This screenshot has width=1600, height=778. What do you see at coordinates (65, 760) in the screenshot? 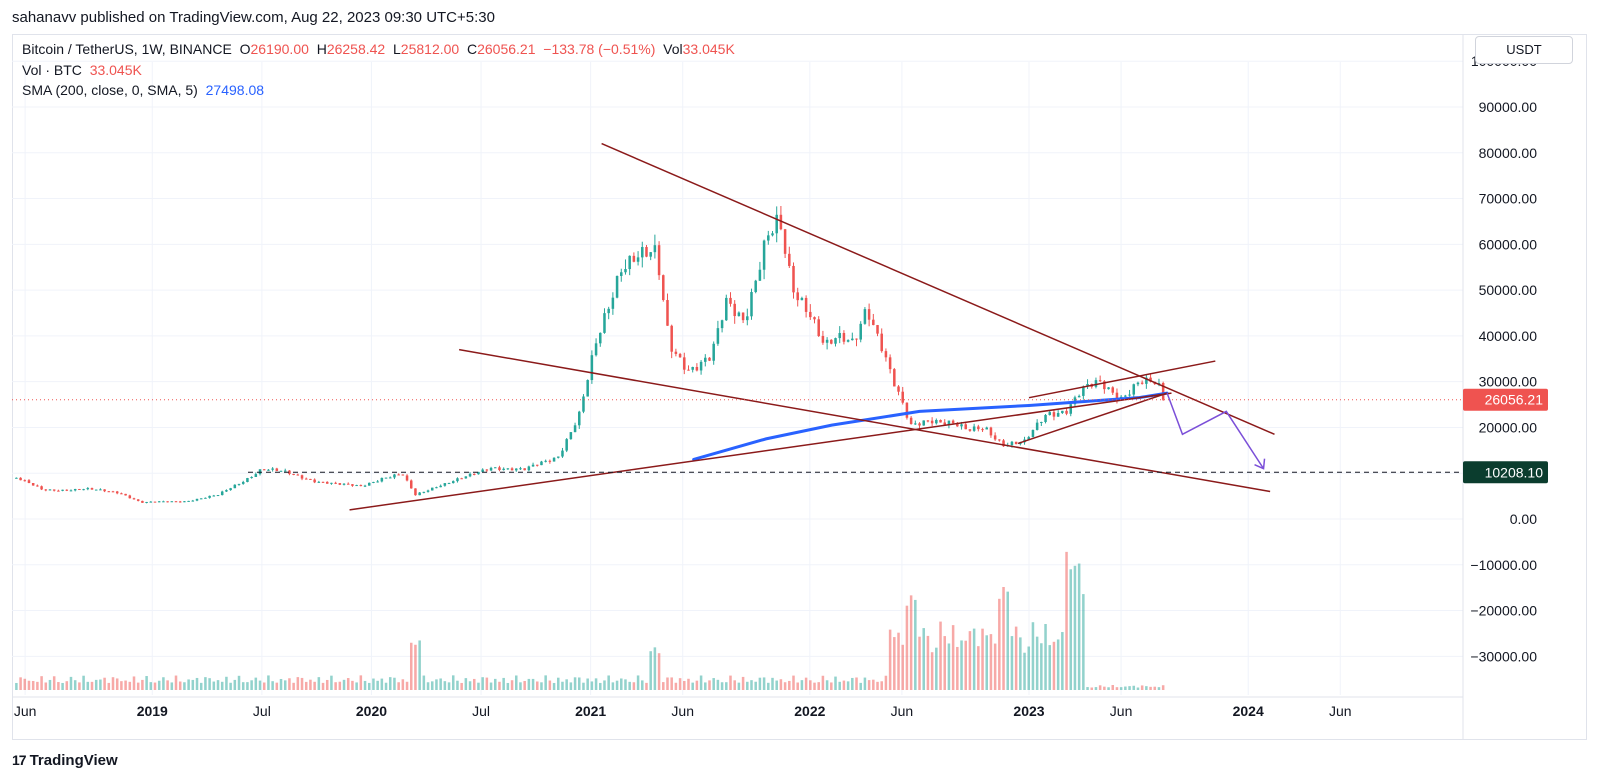
I see `tradingview-logo: 17 TradingView` at bounding box center [65, 760].